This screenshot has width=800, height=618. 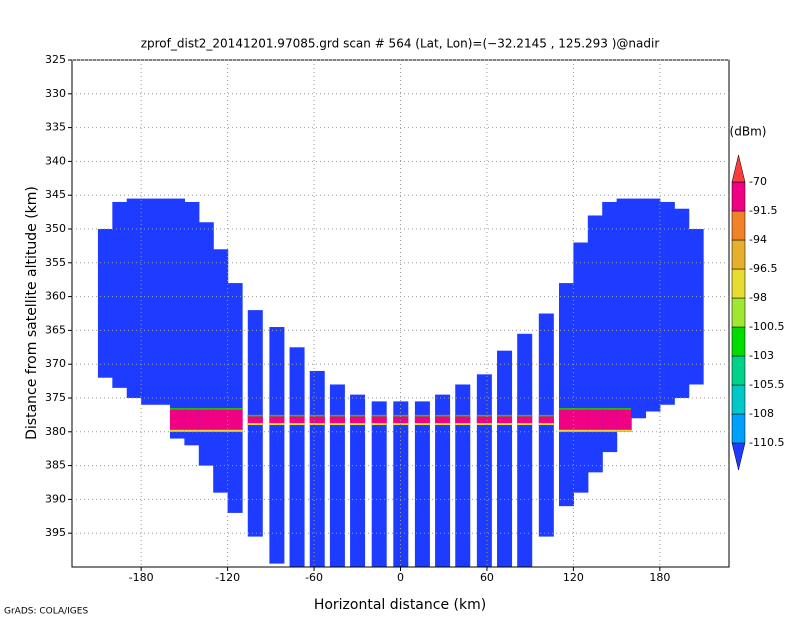 I want to click on colorbar-tick-label: -105.5, so click(x=766, y=384).